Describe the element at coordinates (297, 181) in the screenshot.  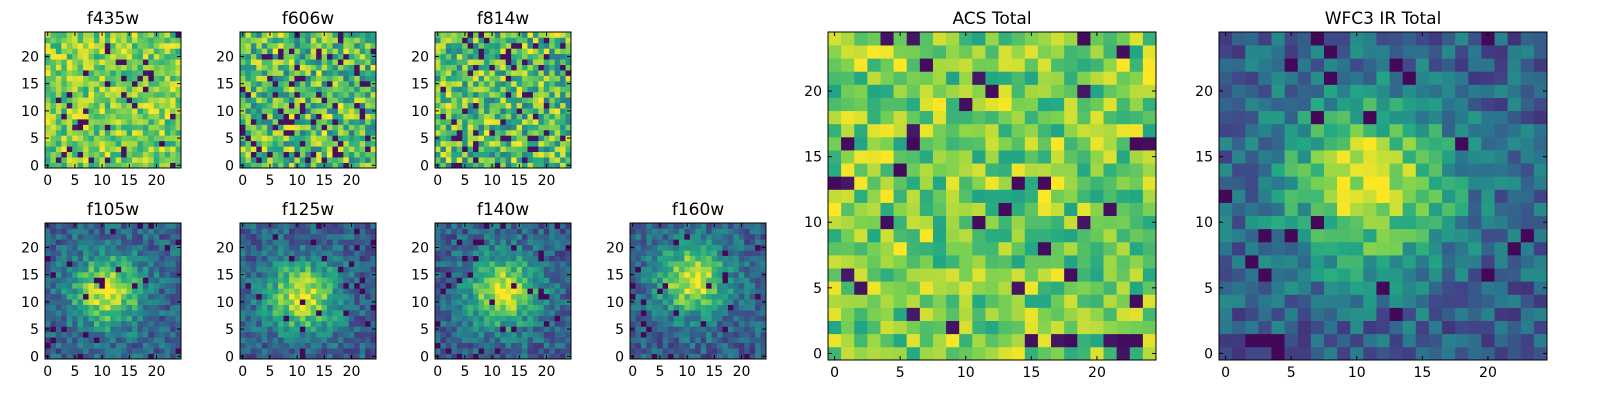
I see `x-tick-label: 10` at that location.